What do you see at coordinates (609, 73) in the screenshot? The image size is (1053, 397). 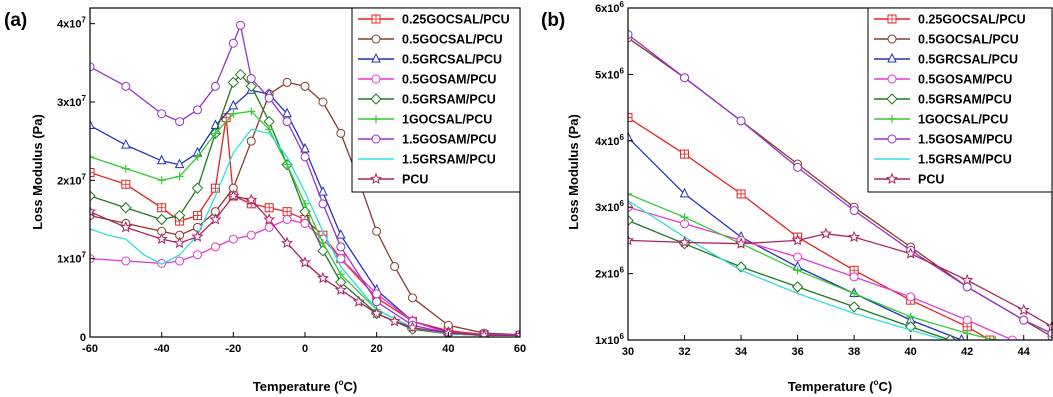 I see `panel-b-y-tick-label: 5x10⁶` at bounding box center [609, 73].